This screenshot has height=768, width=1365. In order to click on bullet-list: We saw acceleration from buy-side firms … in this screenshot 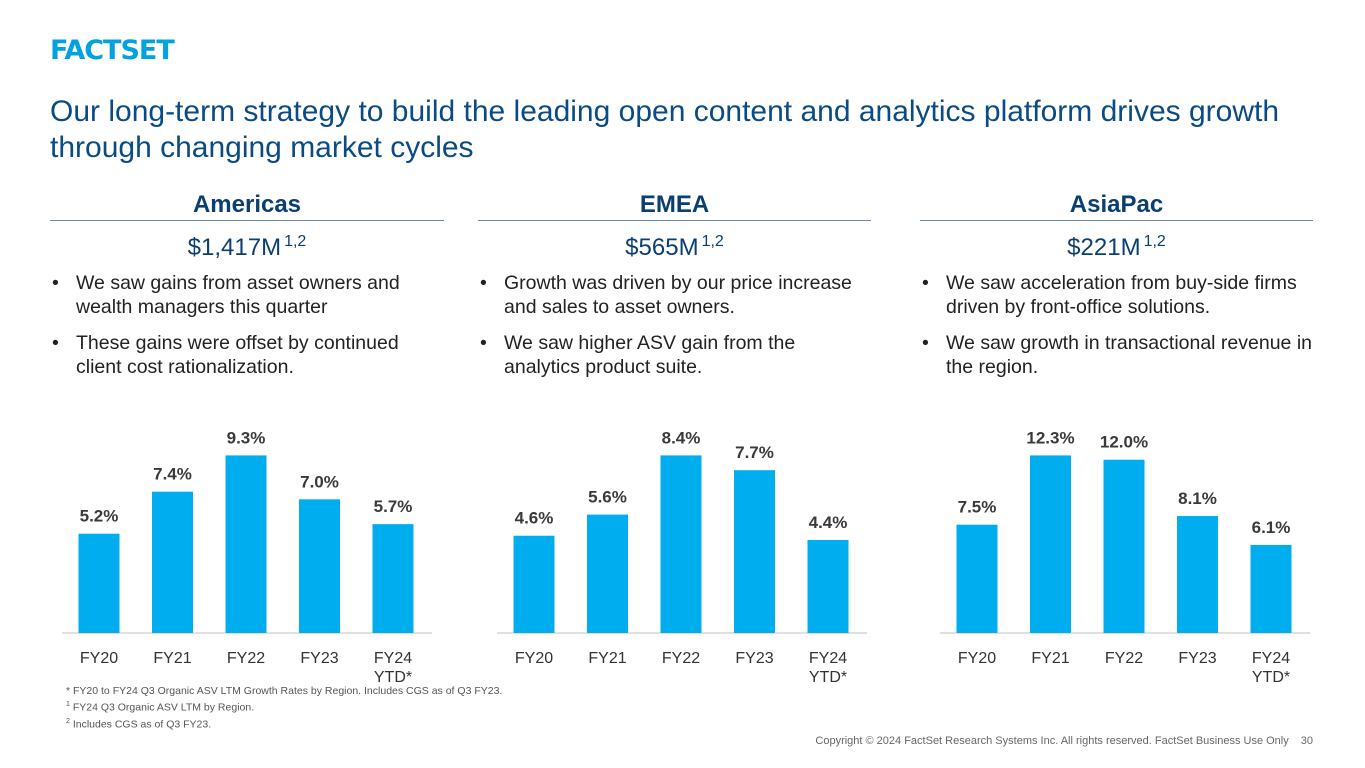, I will do `click(1116, 325)`.